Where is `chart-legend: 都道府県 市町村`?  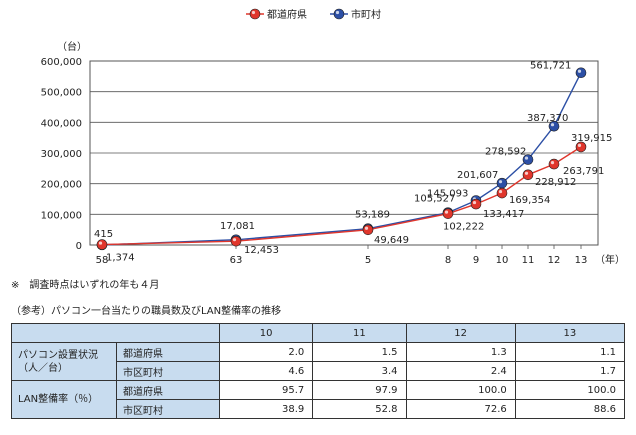 chart-legend: 都道府県 市町村 is located at coordinates (313, 14).